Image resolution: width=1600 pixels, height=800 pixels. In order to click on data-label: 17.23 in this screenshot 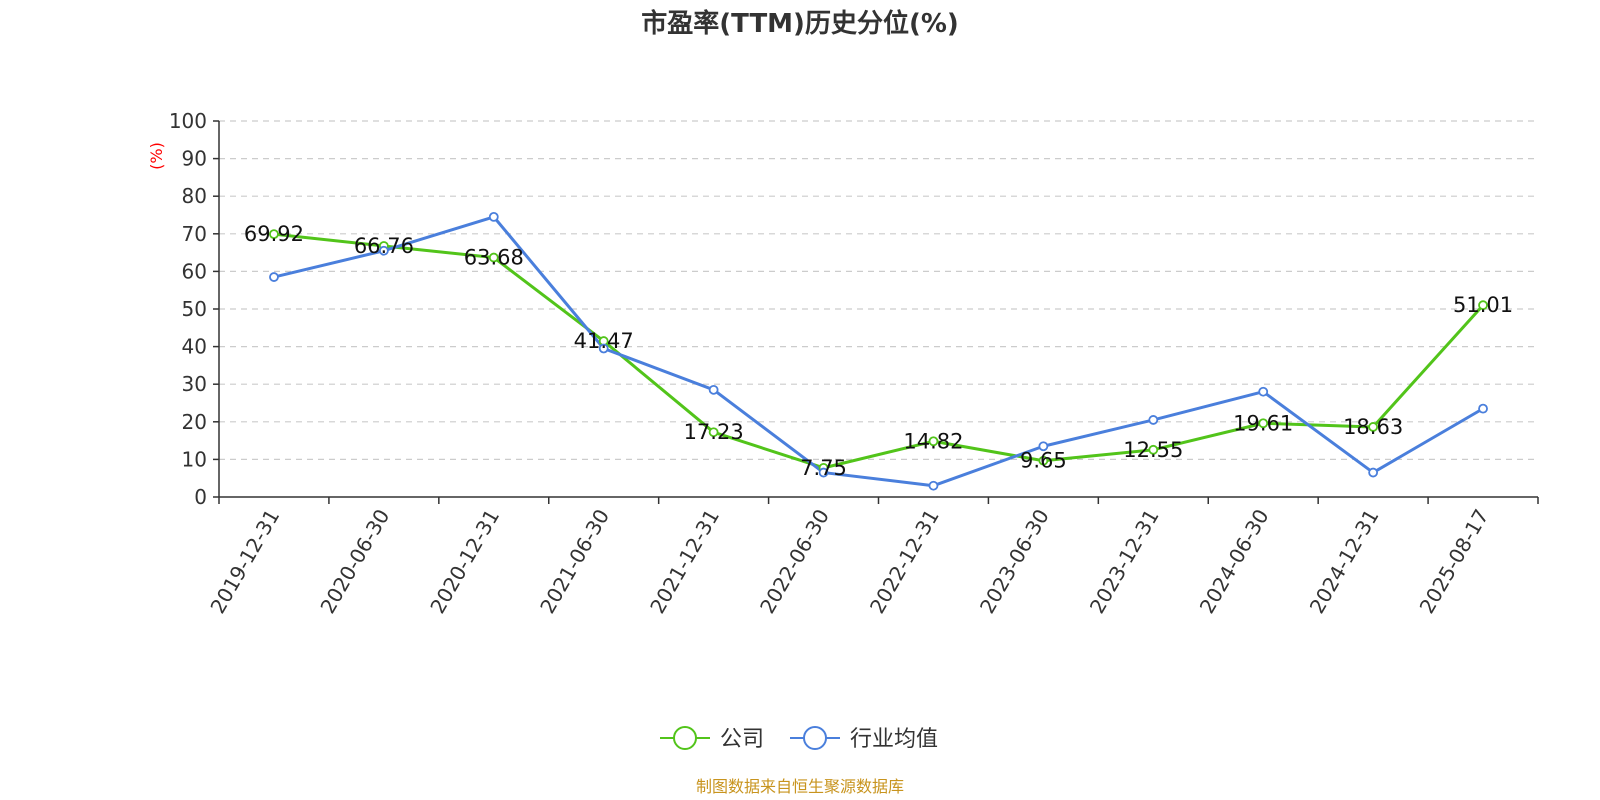, I will do `click(714, 432)`.